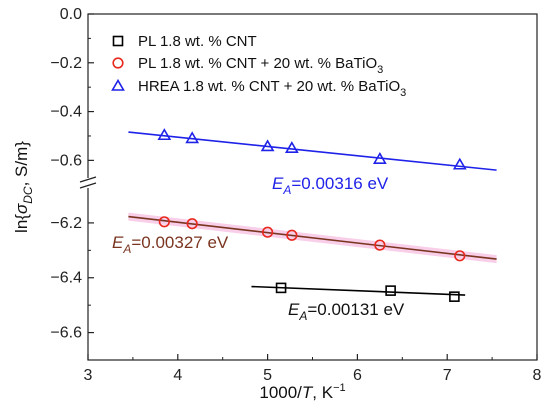 Image resolution: width=550 pixels, height=411 pixels. Describe the element at coordinates (23, 187) in the screenshot. I see `y-axis-title: ln{σDC, S/m}` at that location.